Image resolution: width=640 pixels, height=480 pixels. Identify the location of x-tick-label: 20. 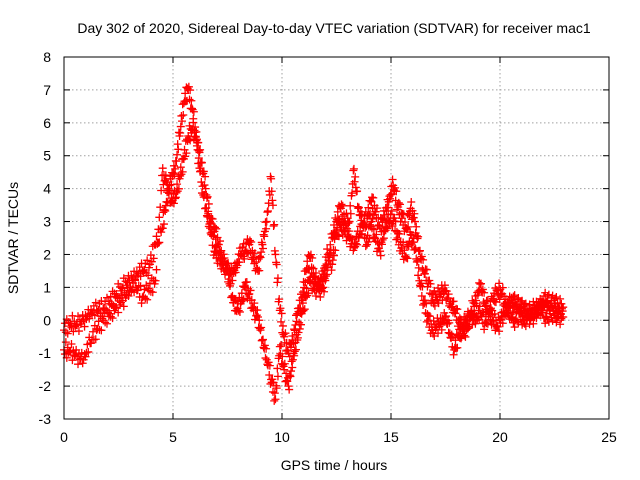
(500, 437).